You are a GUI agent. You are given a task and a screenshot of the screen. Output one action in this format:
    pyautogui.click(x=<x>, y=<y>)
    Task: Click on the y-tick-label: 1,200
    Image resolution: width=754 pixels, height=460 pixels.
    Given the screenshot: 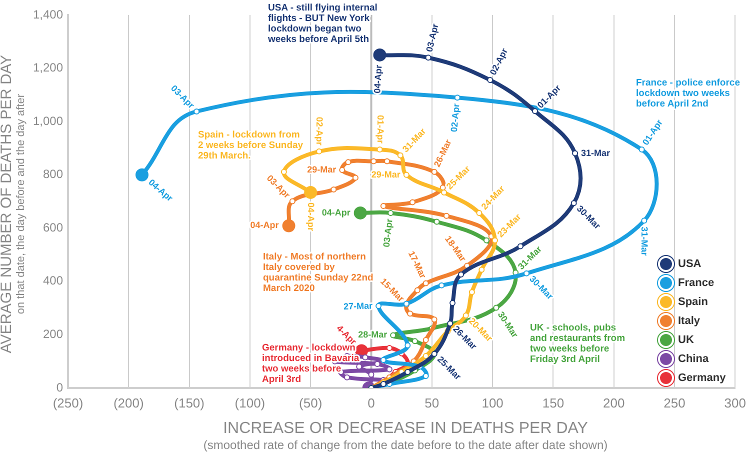 What is the action you would take?
    pyautogui.click(x=48, y=67)
    